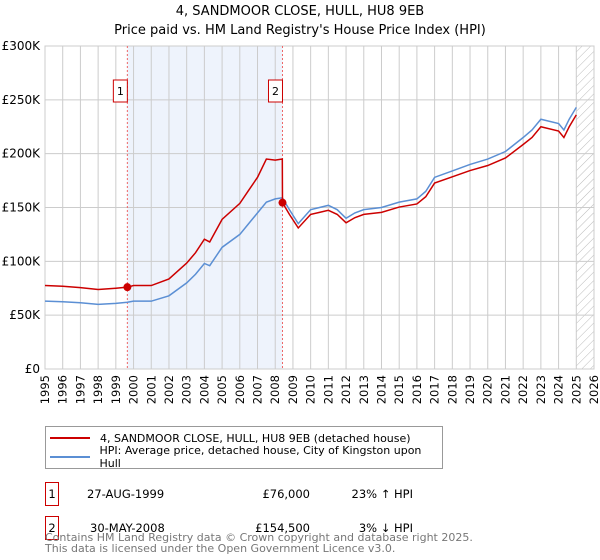  I want to click on y-tick-label: £0, so click(32, 369).